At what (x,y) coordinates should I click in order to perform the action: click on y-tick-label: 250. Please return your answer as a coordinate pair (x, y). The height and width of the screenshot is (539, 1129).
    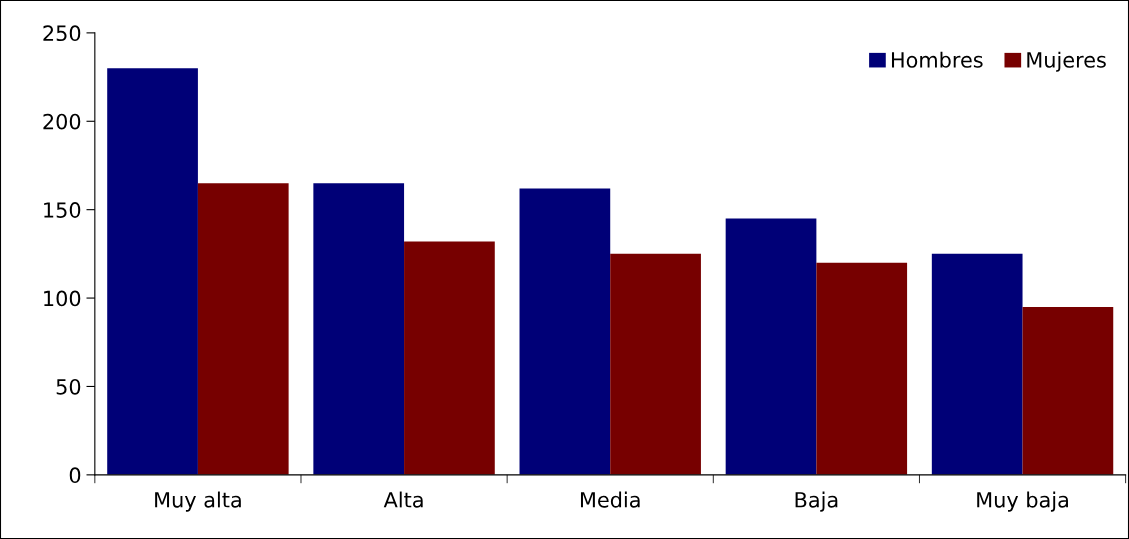
    Looking at the image, I should click on (62, 33).